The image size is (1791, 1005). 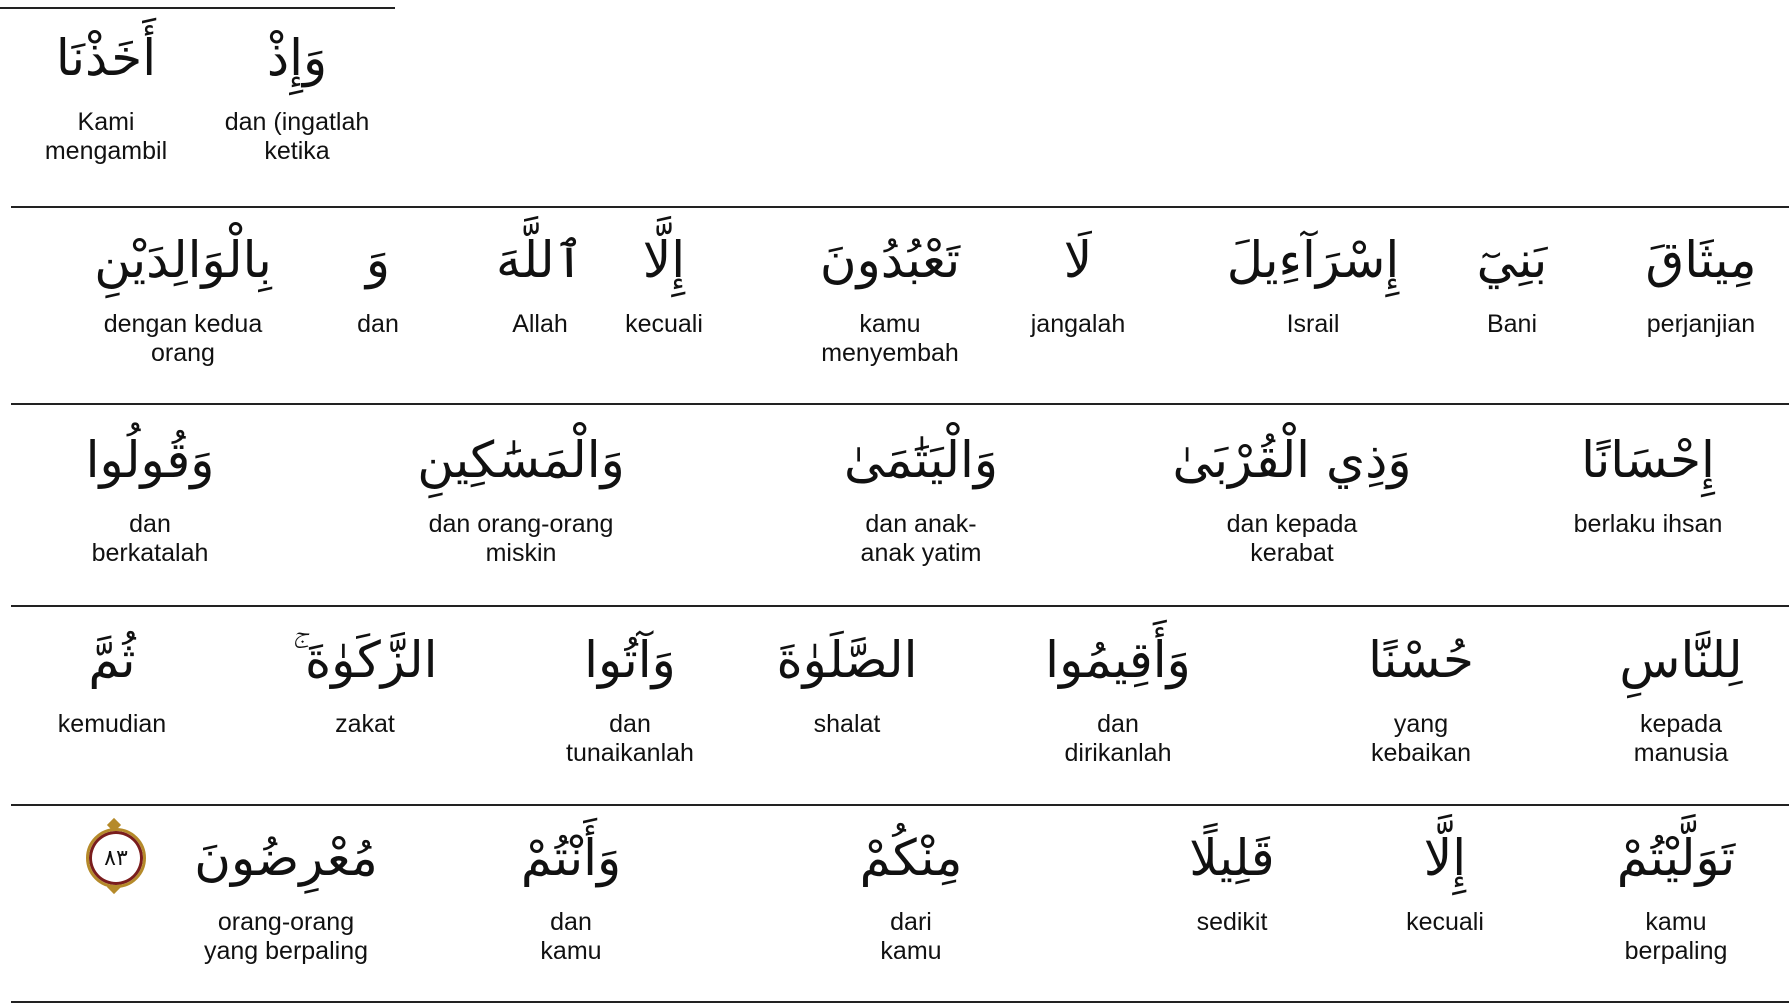 What do you see at coordinates (1701, 260) in the screenshot?
I see `arabic-word: مِيثَاقَ` at bounding box center [1701, 260].